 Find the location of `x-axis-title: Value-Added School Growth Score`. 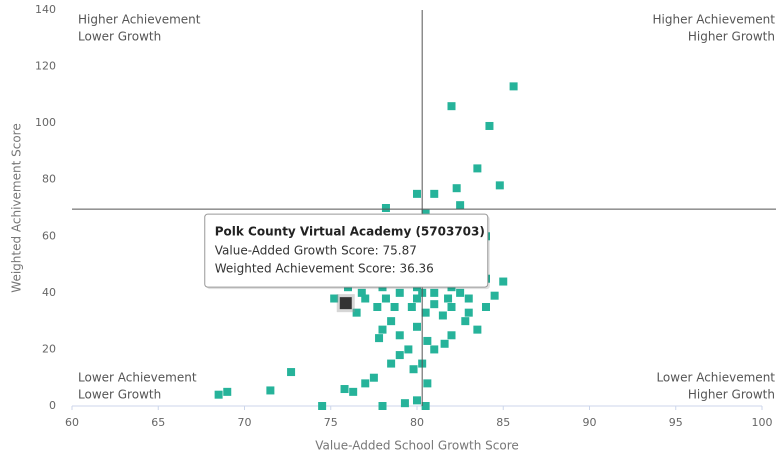

x-axis-title: Value-Added School Growth Score is located at coordinates (417, 446).